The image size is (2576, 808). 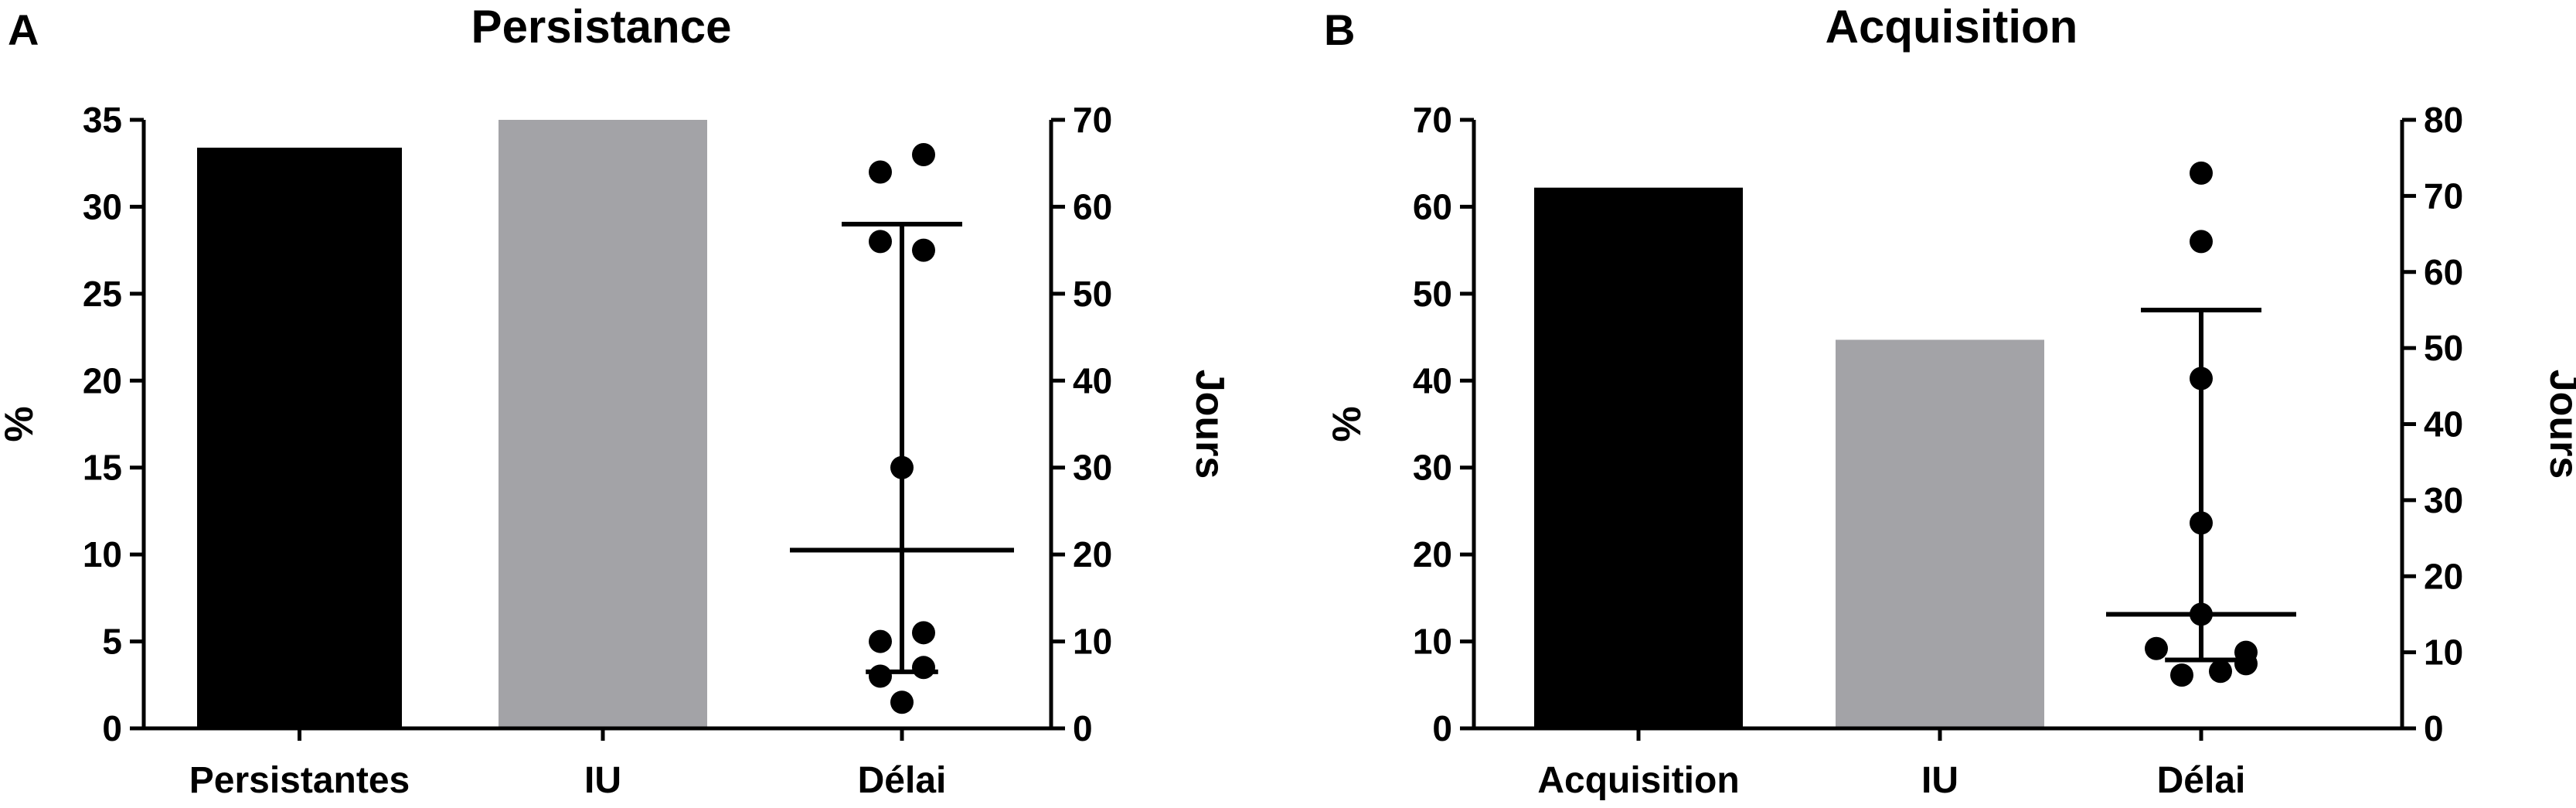 I want to click on bar-persistantes, so click(x=299, y=437).